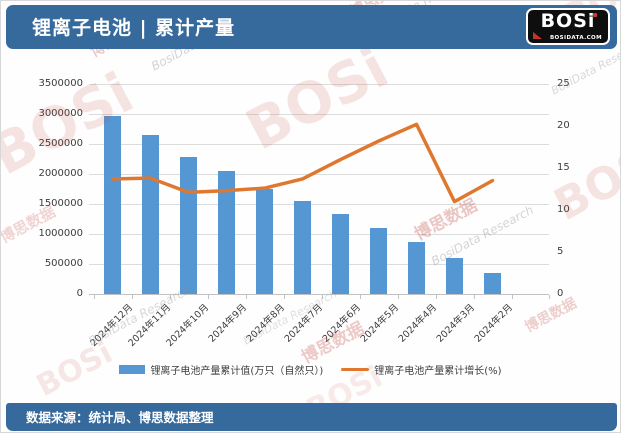 Image resolution: width=621 pixels, height=433 pixels. What do you see at coordinates (319, 294) in the screenshot?
I see `x-axis-line` at bounding box center [319, 294].